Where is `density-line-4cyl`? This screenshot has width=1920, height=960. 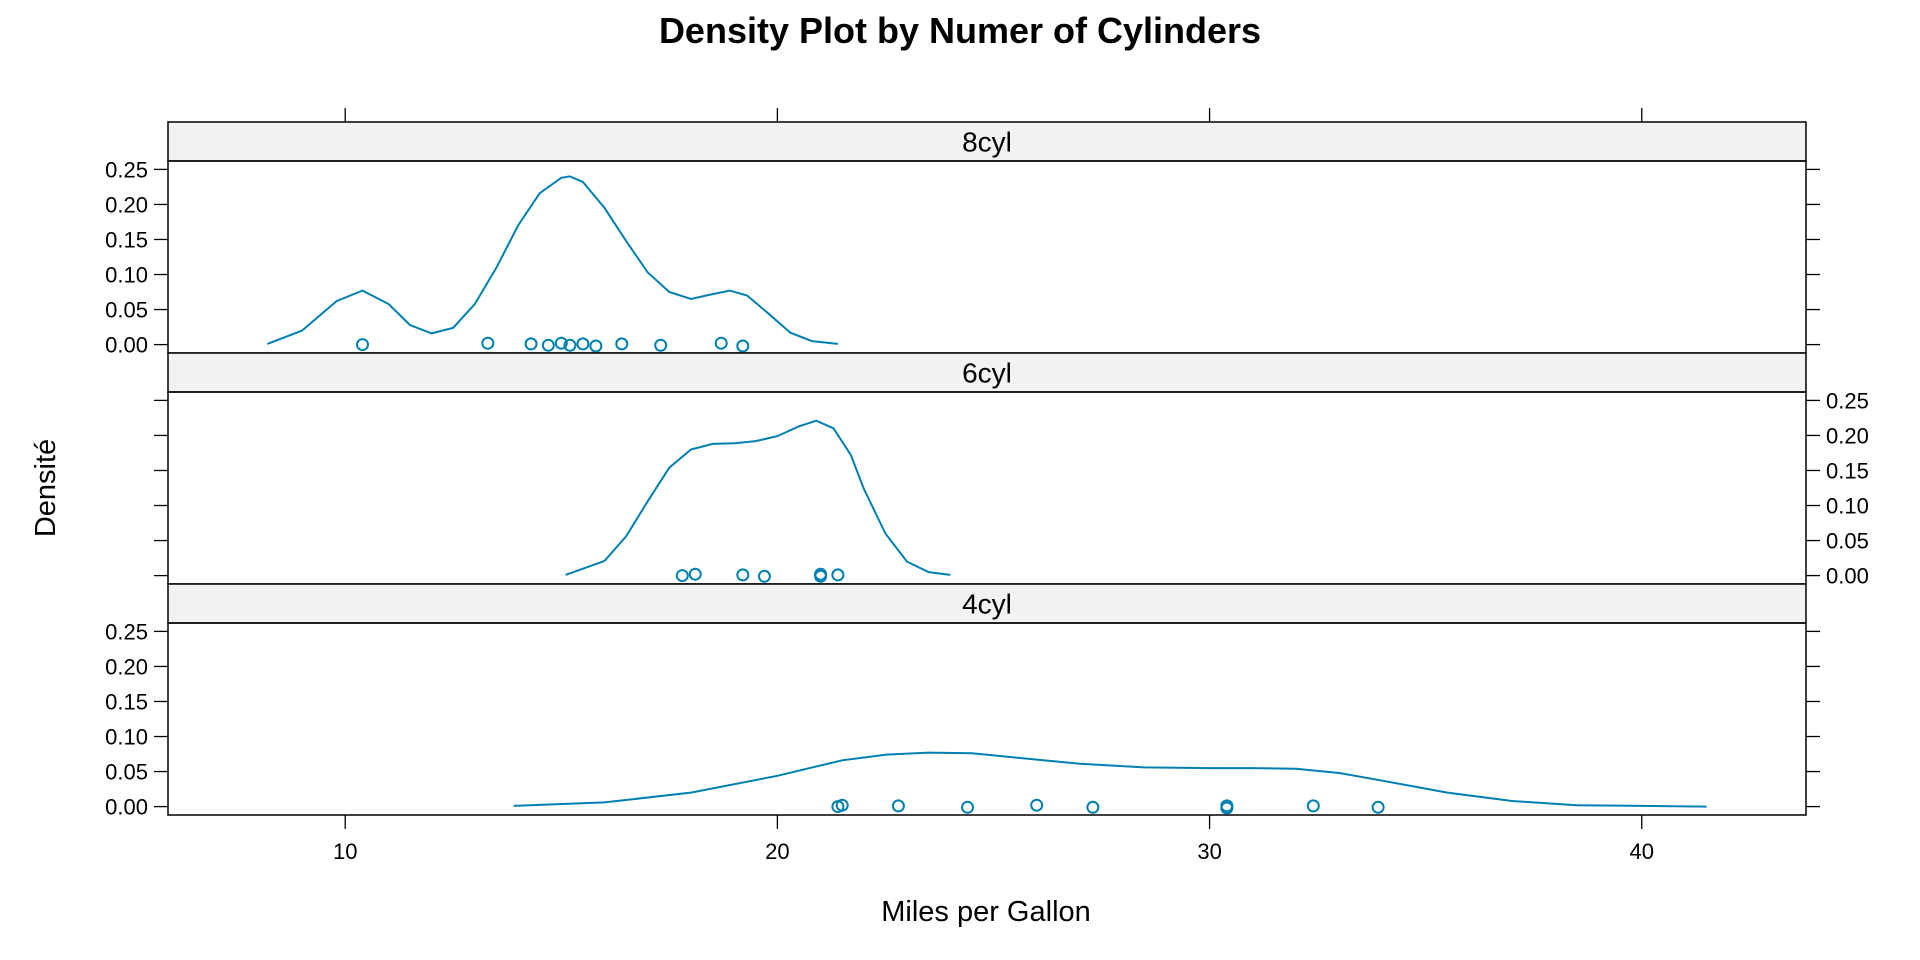 density-line-4cyl is located at coordinates (1110, 779).